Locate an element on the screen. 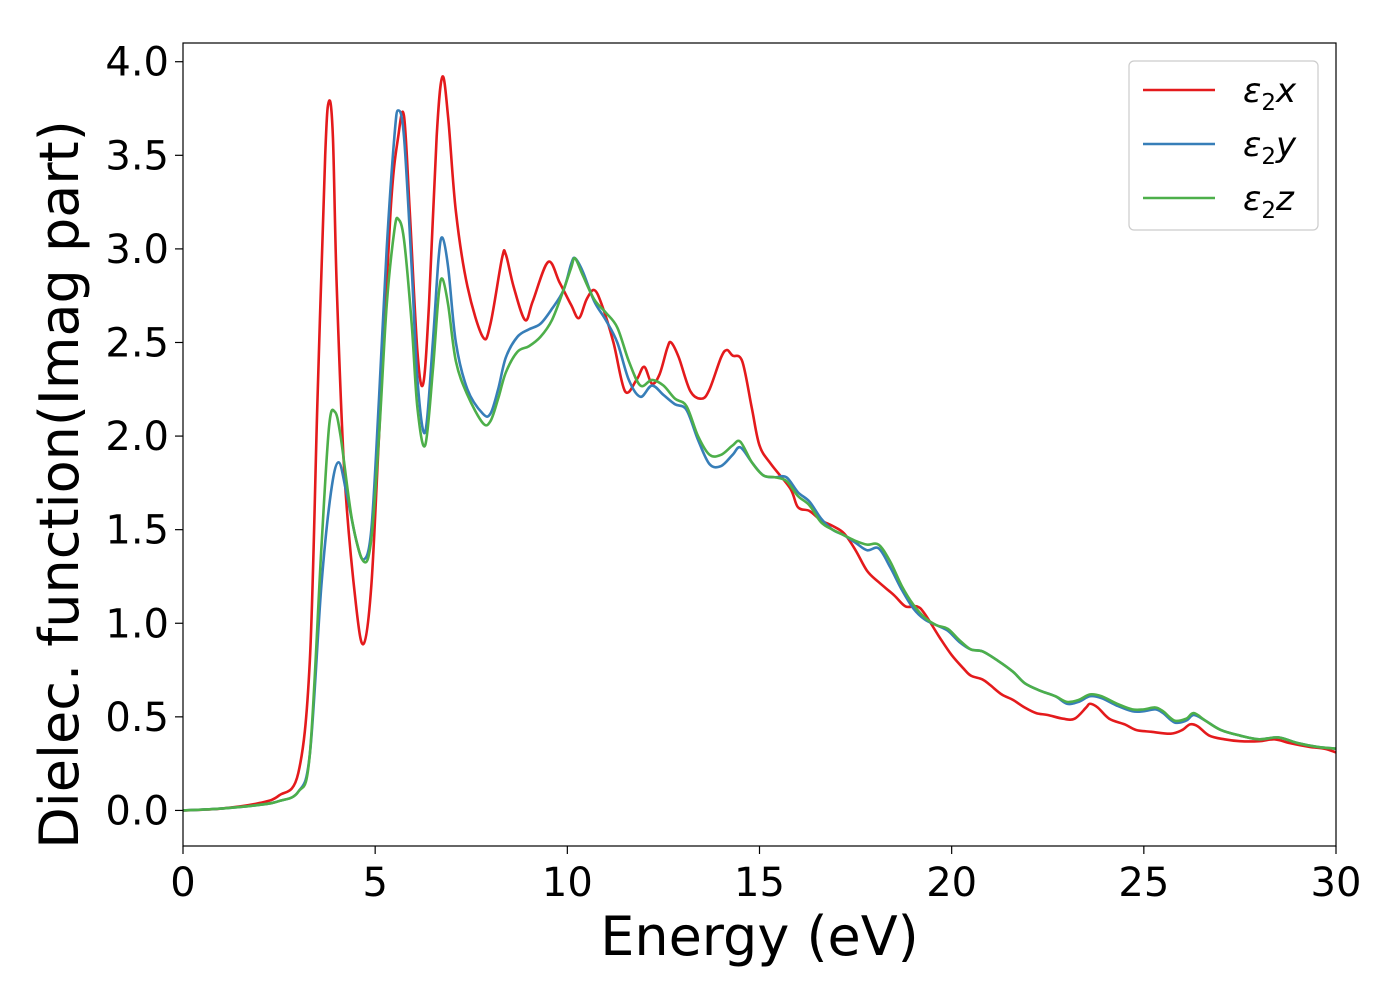 Image resolution: width=1400 pixels, height=1000 pixels. x-tick-label: 20 is located at coordinates (951, 883).